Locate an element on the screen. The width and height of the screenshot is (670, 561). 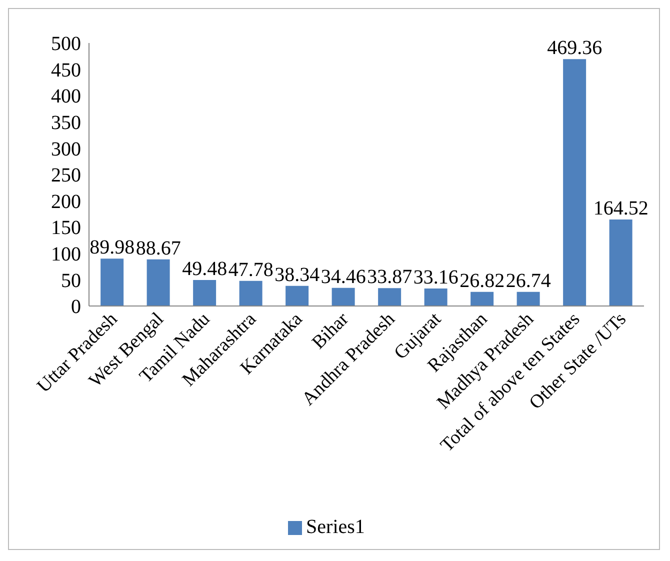
data-label: 89.98 is located at coordinates (112, 247).